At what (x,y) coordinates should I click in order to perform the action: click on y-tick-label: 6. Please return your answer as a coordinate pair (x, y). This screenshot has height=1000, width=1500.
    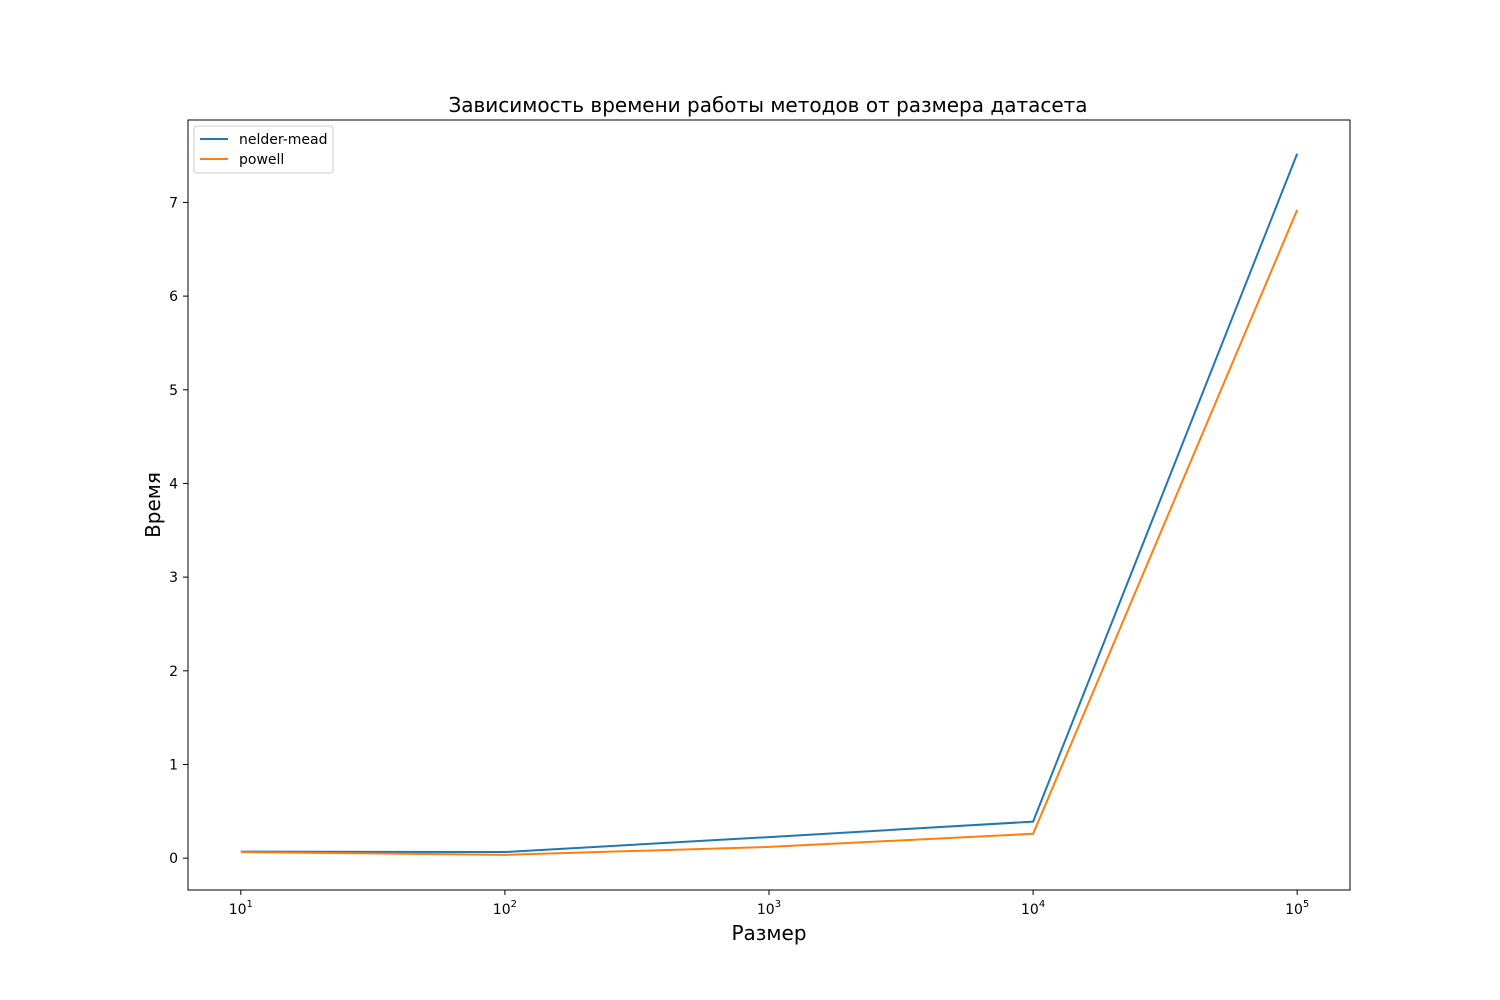
    Looking at the image, I should click on (173, 297).